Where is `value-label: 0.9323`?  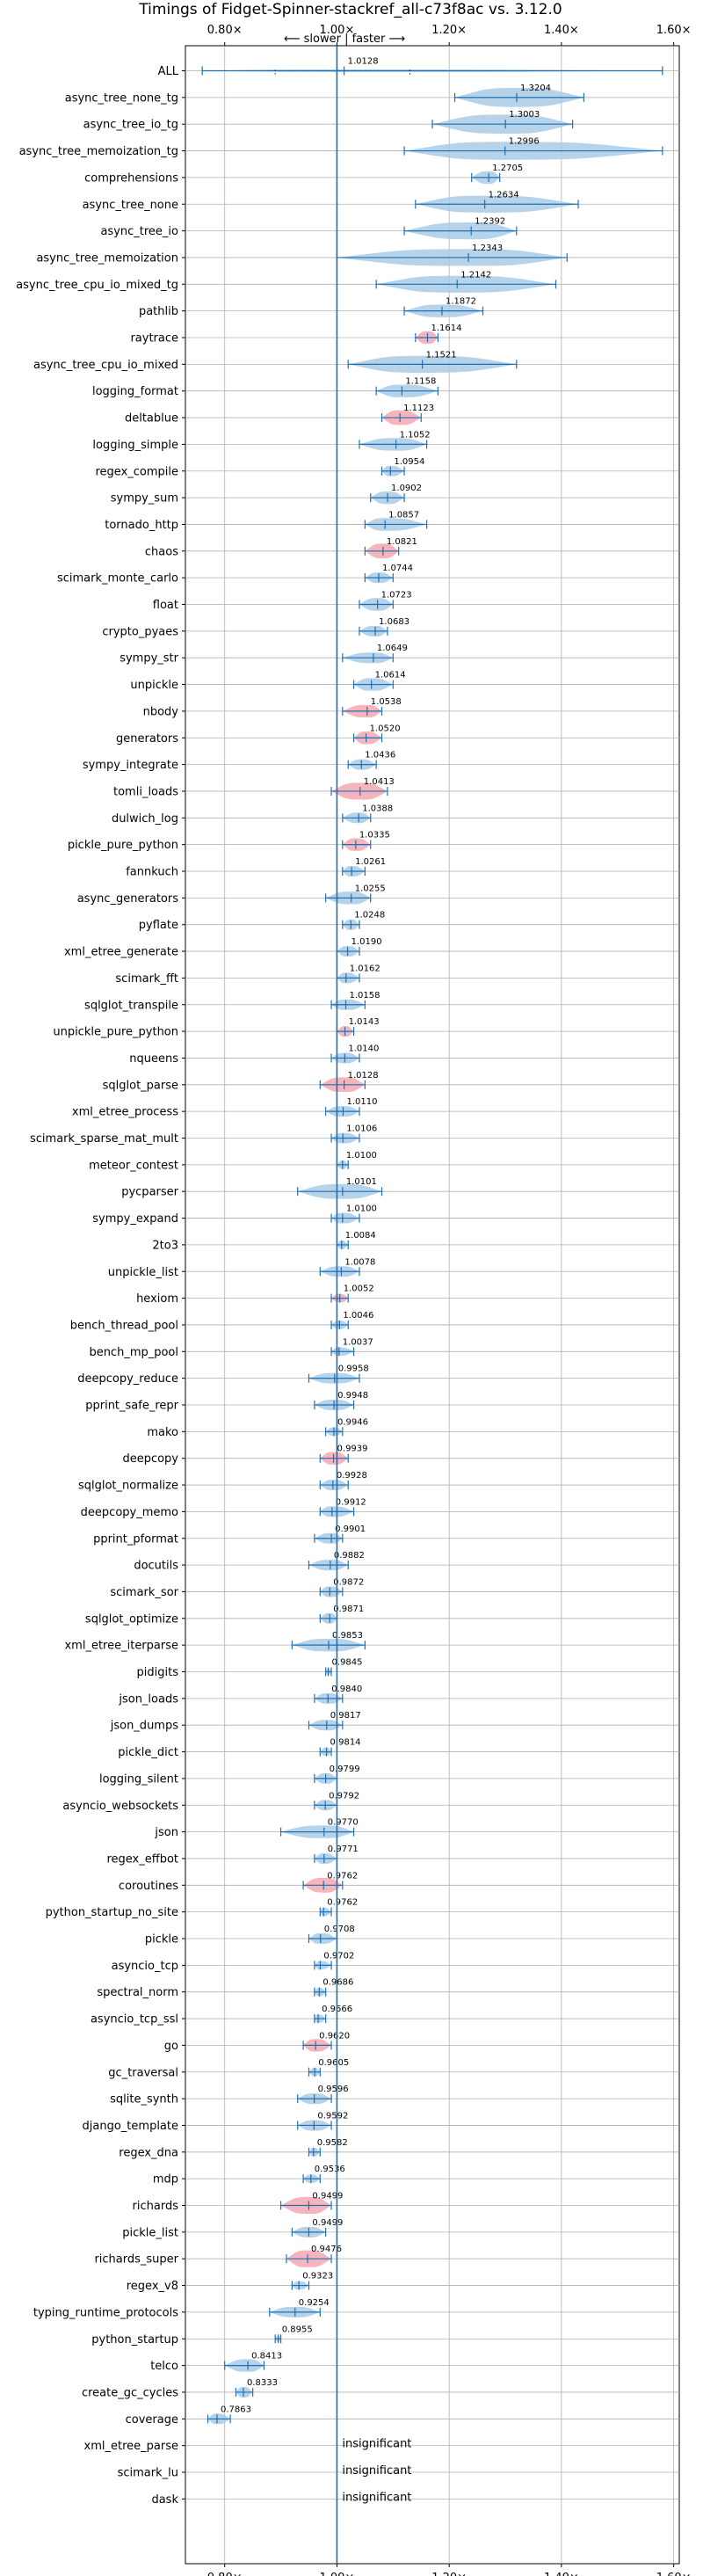 value-label: 0.9323 is located at coordinates (317, 2276).